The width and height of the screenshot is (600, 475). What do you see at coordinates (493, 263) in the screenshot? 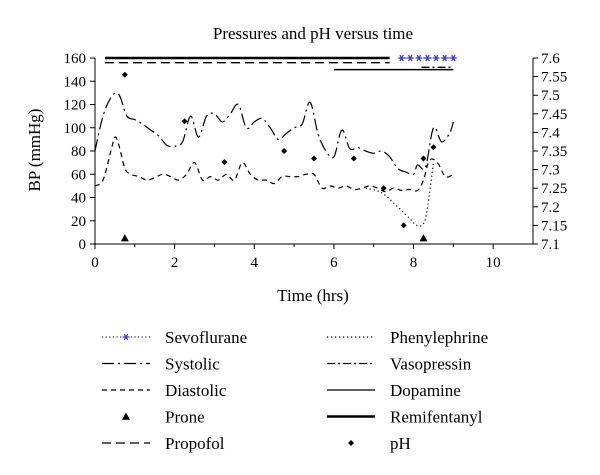
I see `x-tick-label-10: 10` at bounding box center [493, 263].